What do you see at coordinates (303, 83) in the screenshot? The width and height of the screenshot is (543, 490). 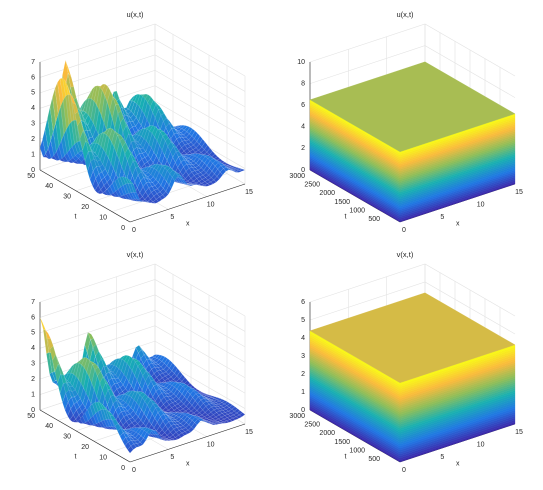 I see `z-tick-label: 8` at bounding box center [303, 83].